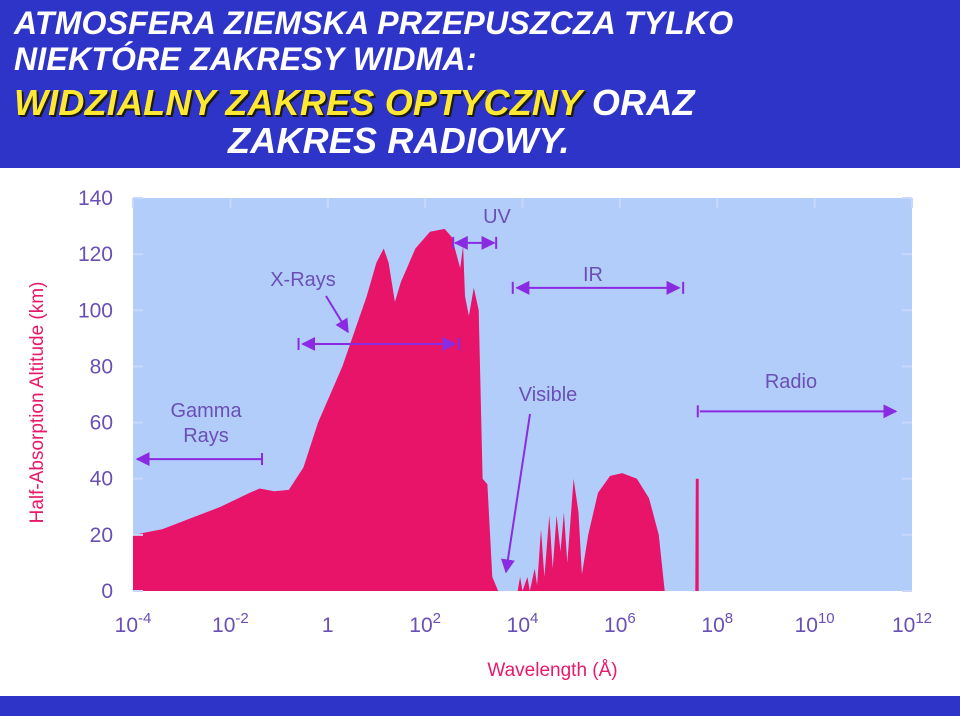  What do you see at coordinates (480, 706) in the screenshot?
I see `footer-bar` at bounding box center [480, 706].